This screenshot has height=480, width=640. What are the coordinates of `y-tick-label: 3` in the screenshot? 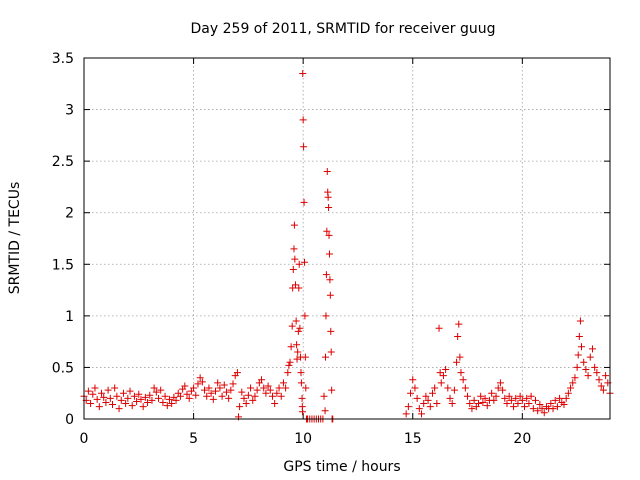 It's located at (69, 111).